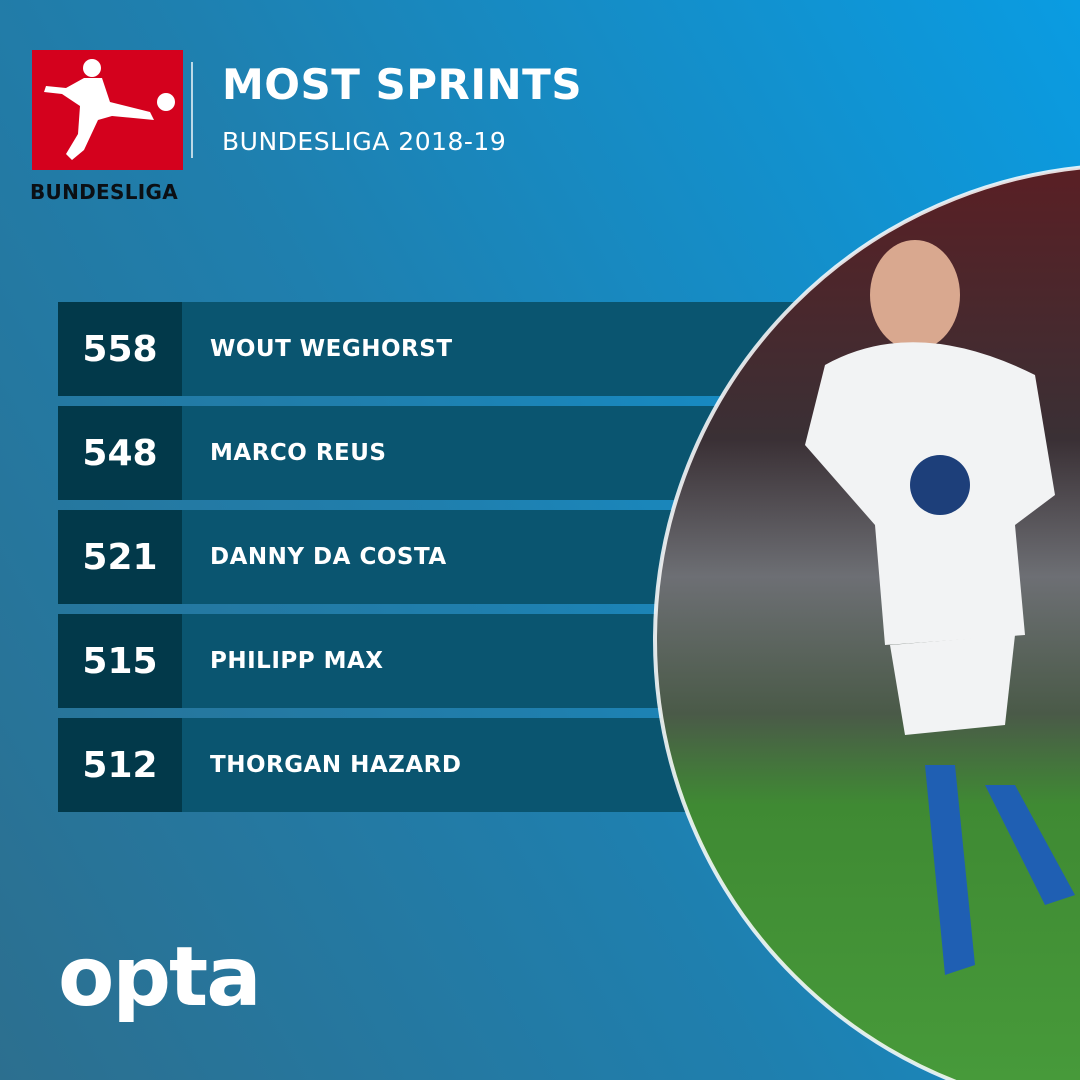  Describe the element at coordinates (104, 192) in the screenshot. I see `bundesliga-wordmark: BUNDESLIGA` at that location.